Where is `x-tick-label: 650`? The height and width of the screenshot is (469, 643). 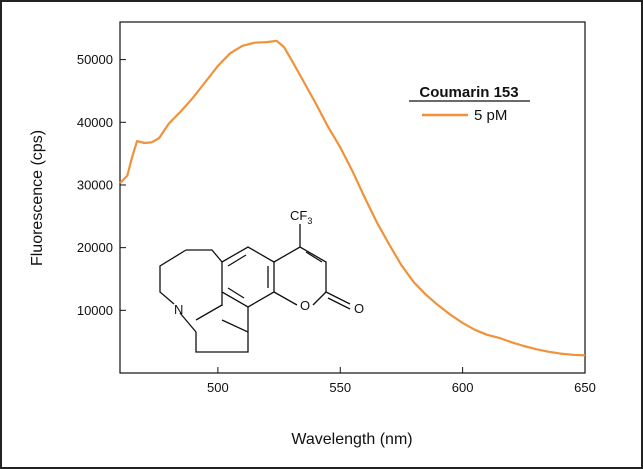
x-tick-label: 650 is located at coordinates (585, 387).